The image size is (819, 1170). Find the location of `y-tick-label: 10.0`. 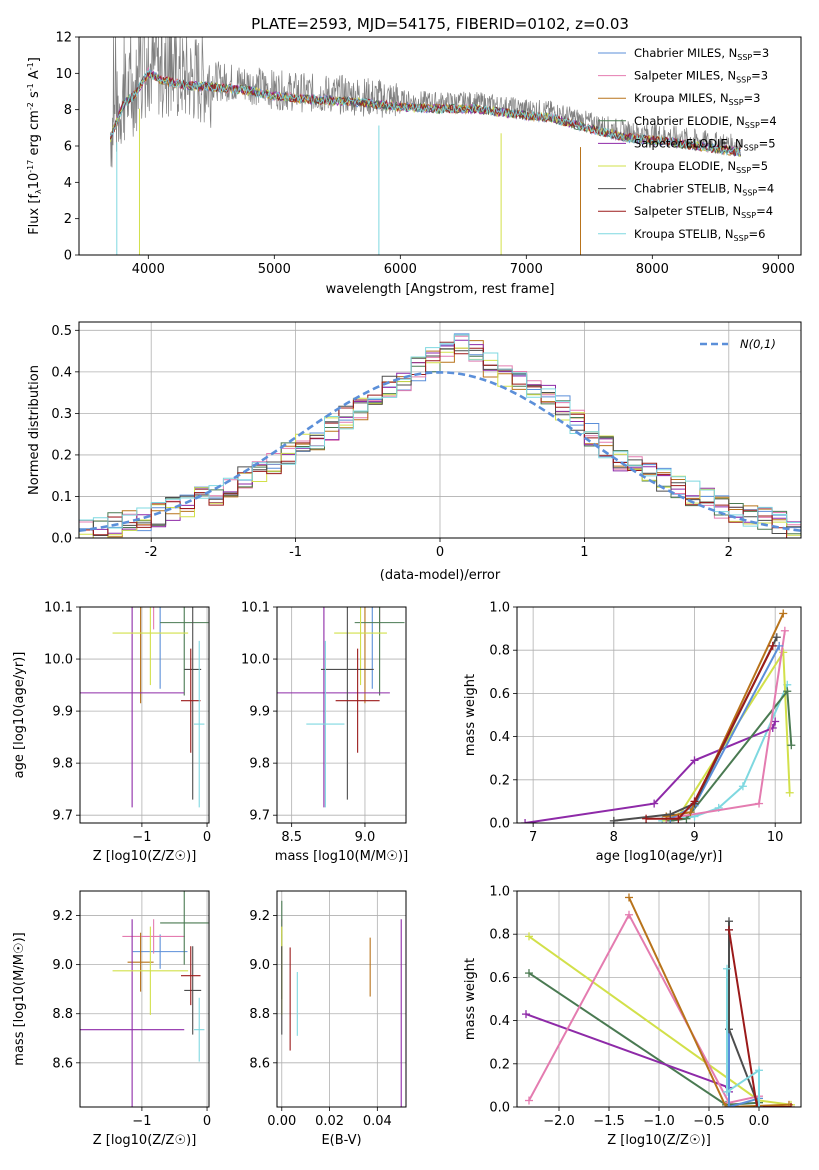

y-tick-label: 10.0 is located at coordinates (58, 660).